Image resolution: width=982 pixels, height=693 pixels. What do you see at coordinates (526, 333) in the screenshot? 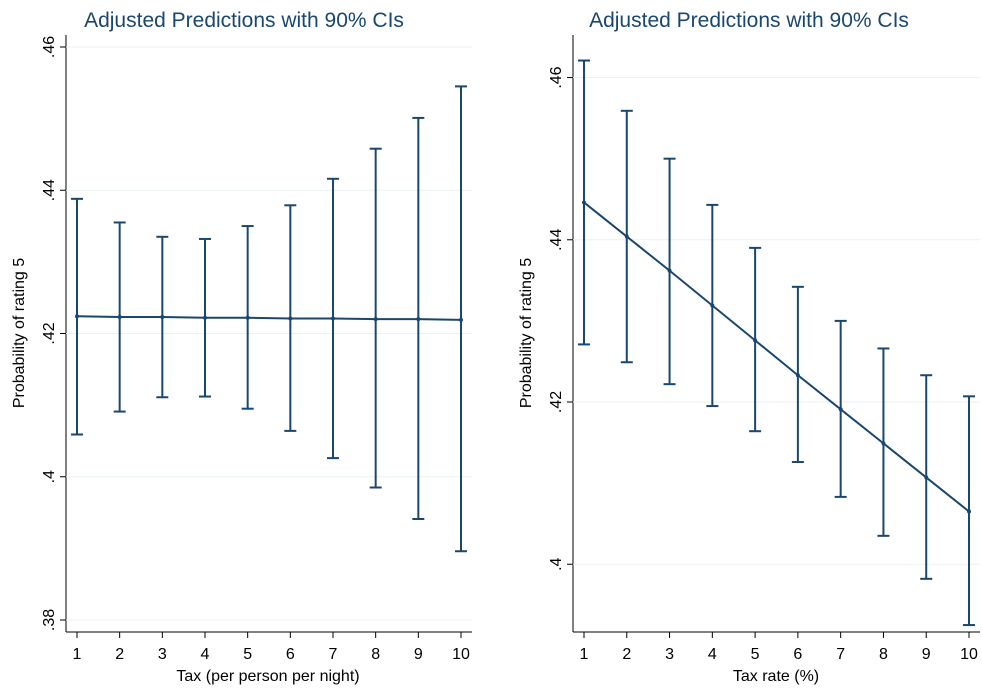
I see `right-y-axis-label: Probability of rating 5` at bounding box center [526, 333].